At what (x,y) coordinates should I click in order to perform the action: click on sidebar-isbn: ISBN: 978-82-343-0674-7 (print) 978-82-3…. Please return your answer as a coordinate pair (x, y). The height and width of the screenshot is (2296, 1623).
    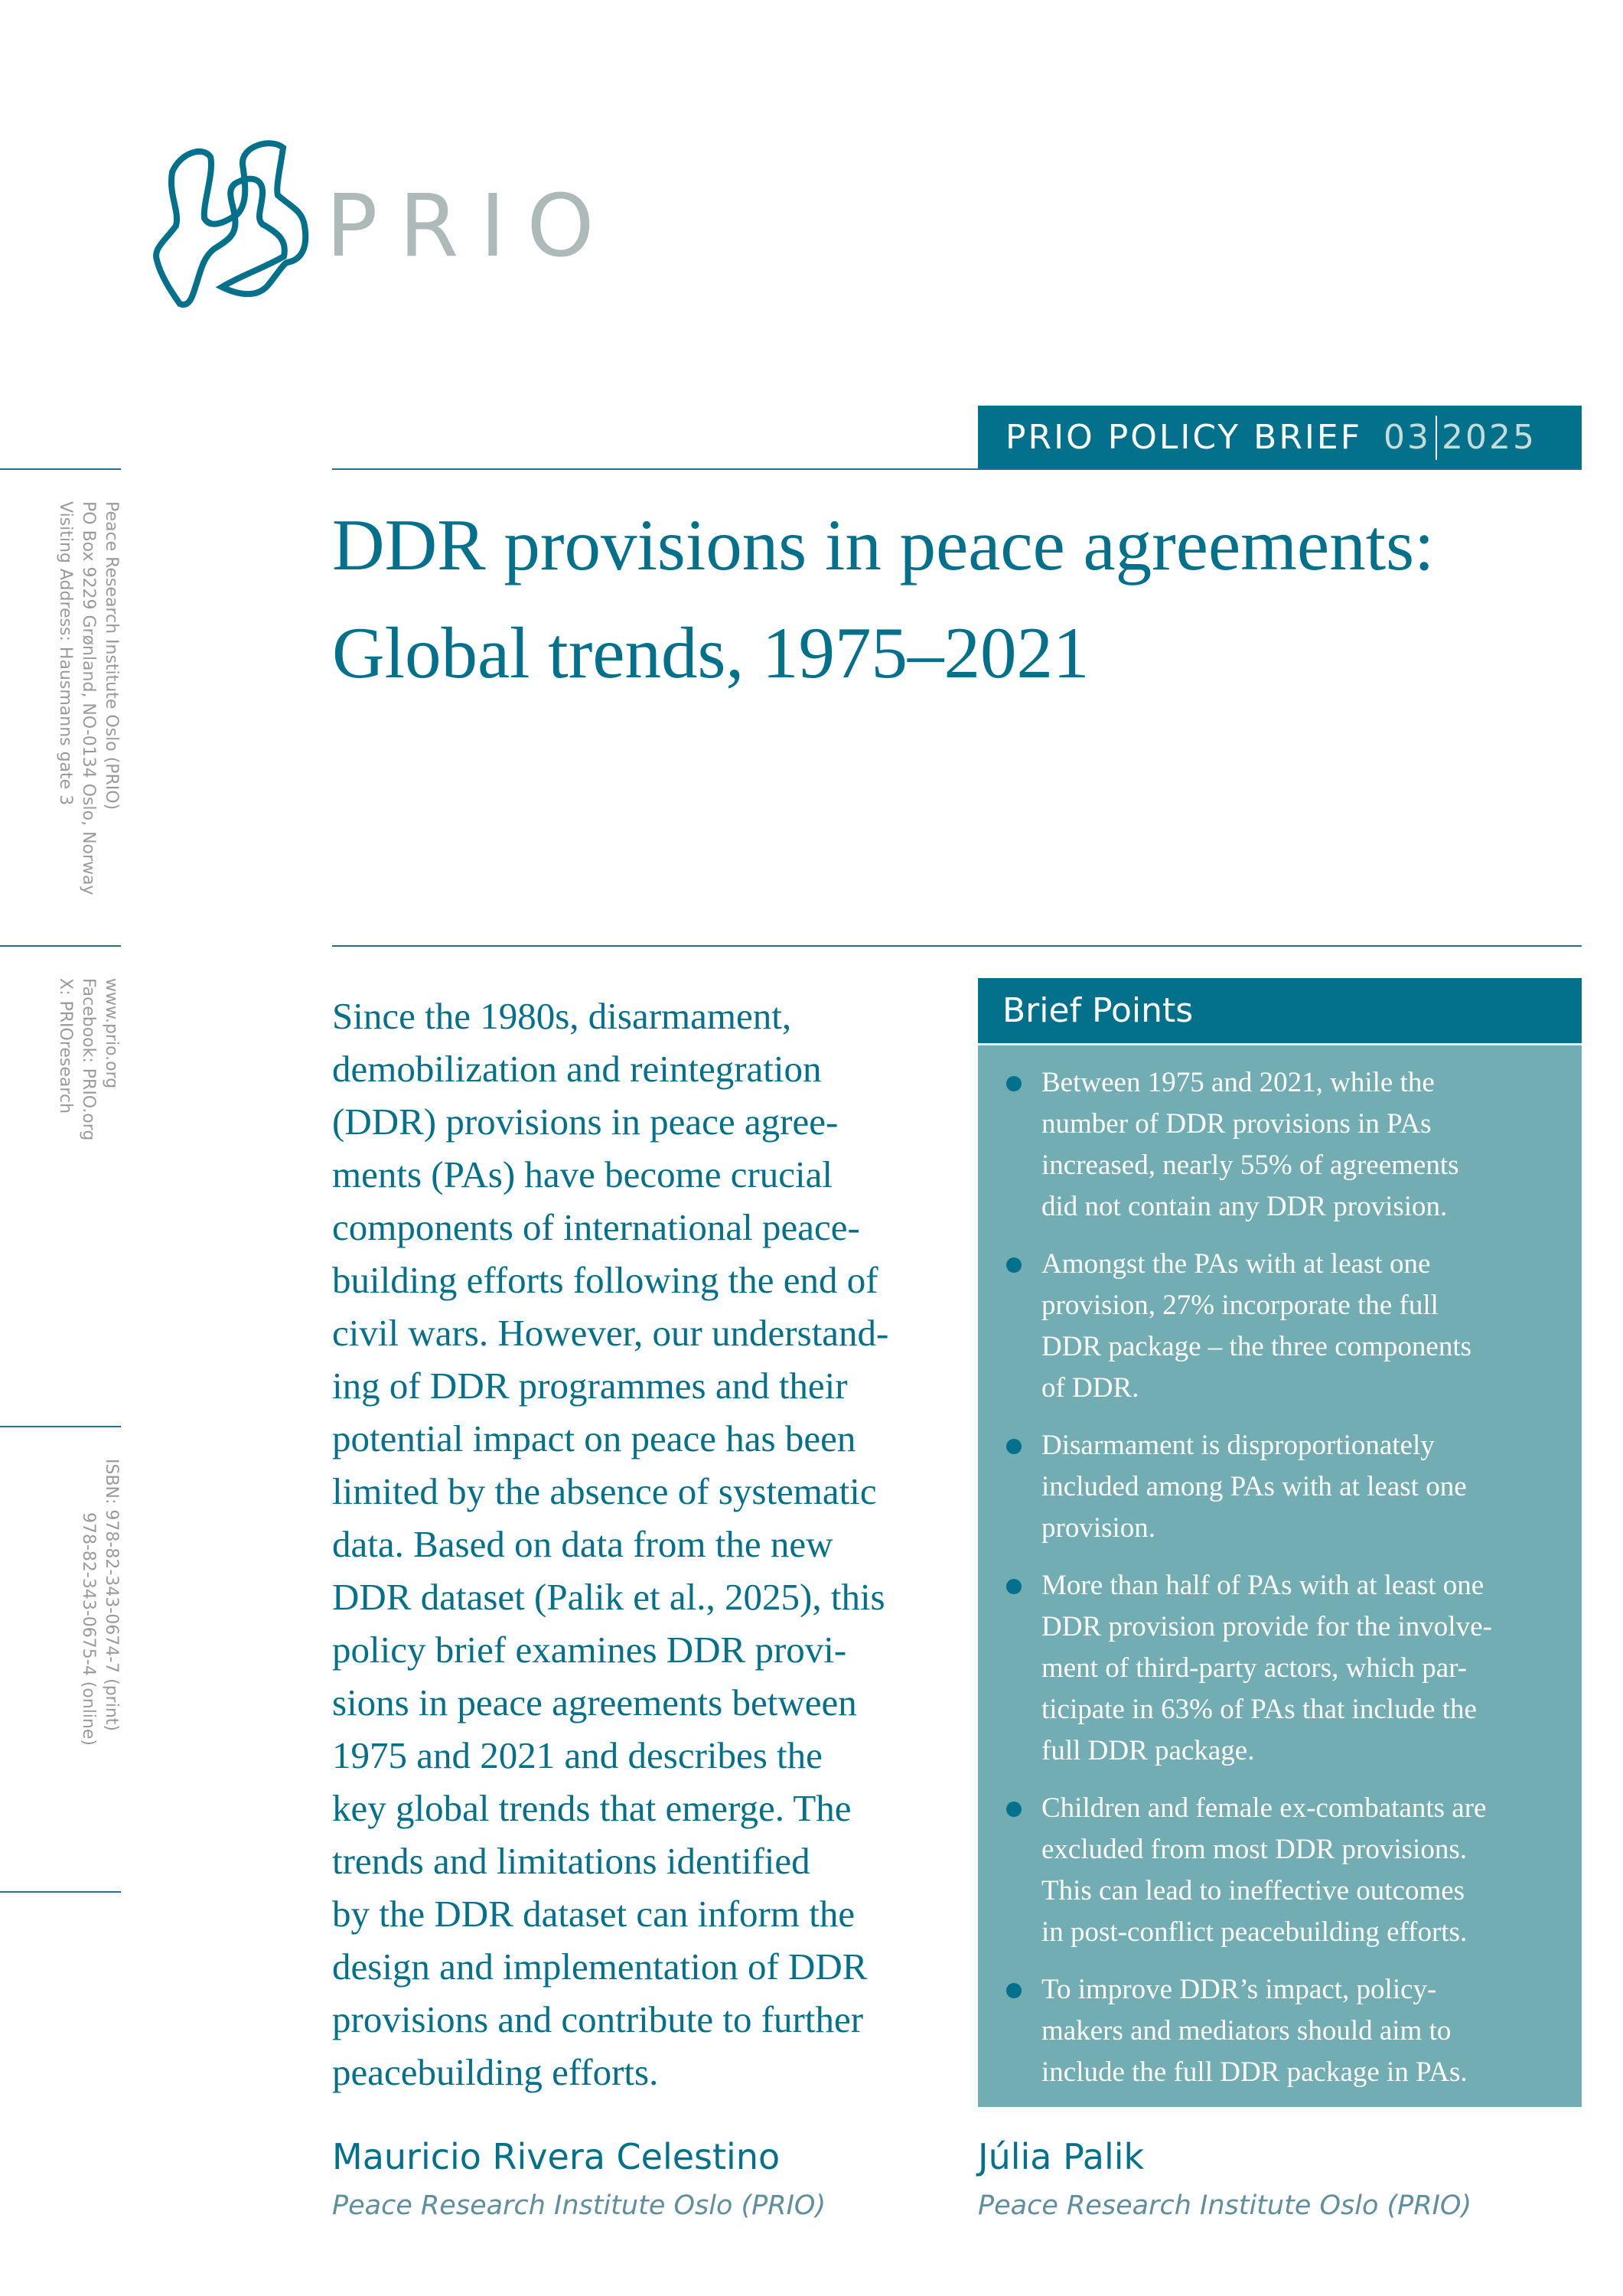
    Looking at the image, I should click on (100, 1602).